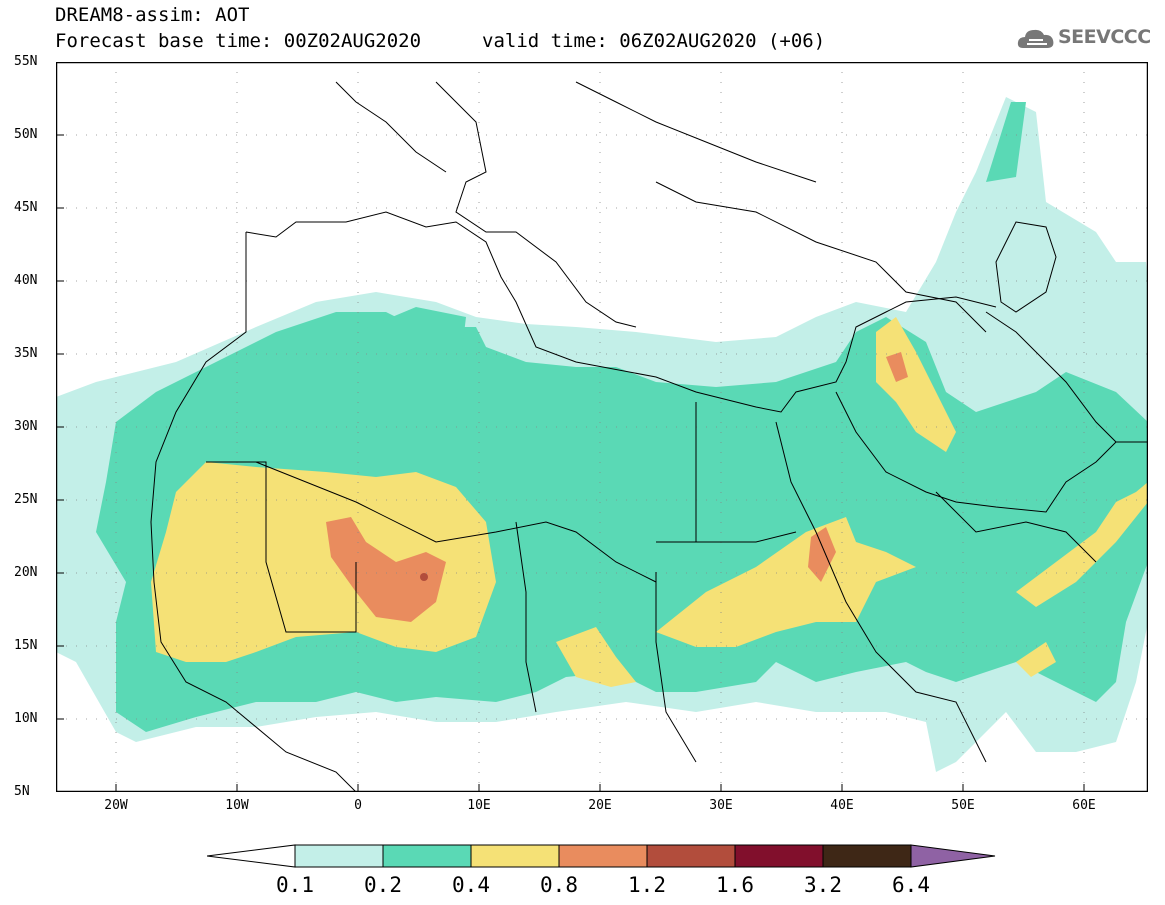  Describe the element at coordinates (842, 805) in the screenshot. I see `lon-label: 40E` at that location.